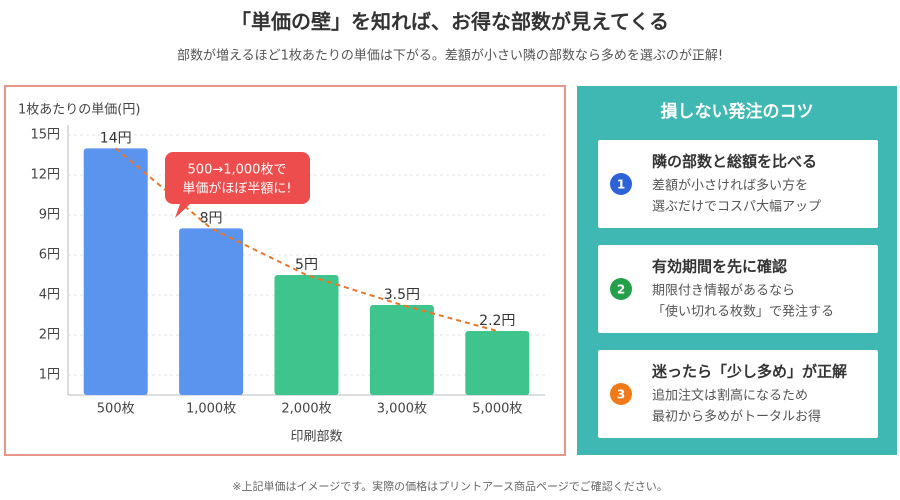 This screenshot has height=500, width=900. Describe the element at coordinates (737, 111) in the screenshot. I see `tips-title: 損しない発注のコツ` at that location.